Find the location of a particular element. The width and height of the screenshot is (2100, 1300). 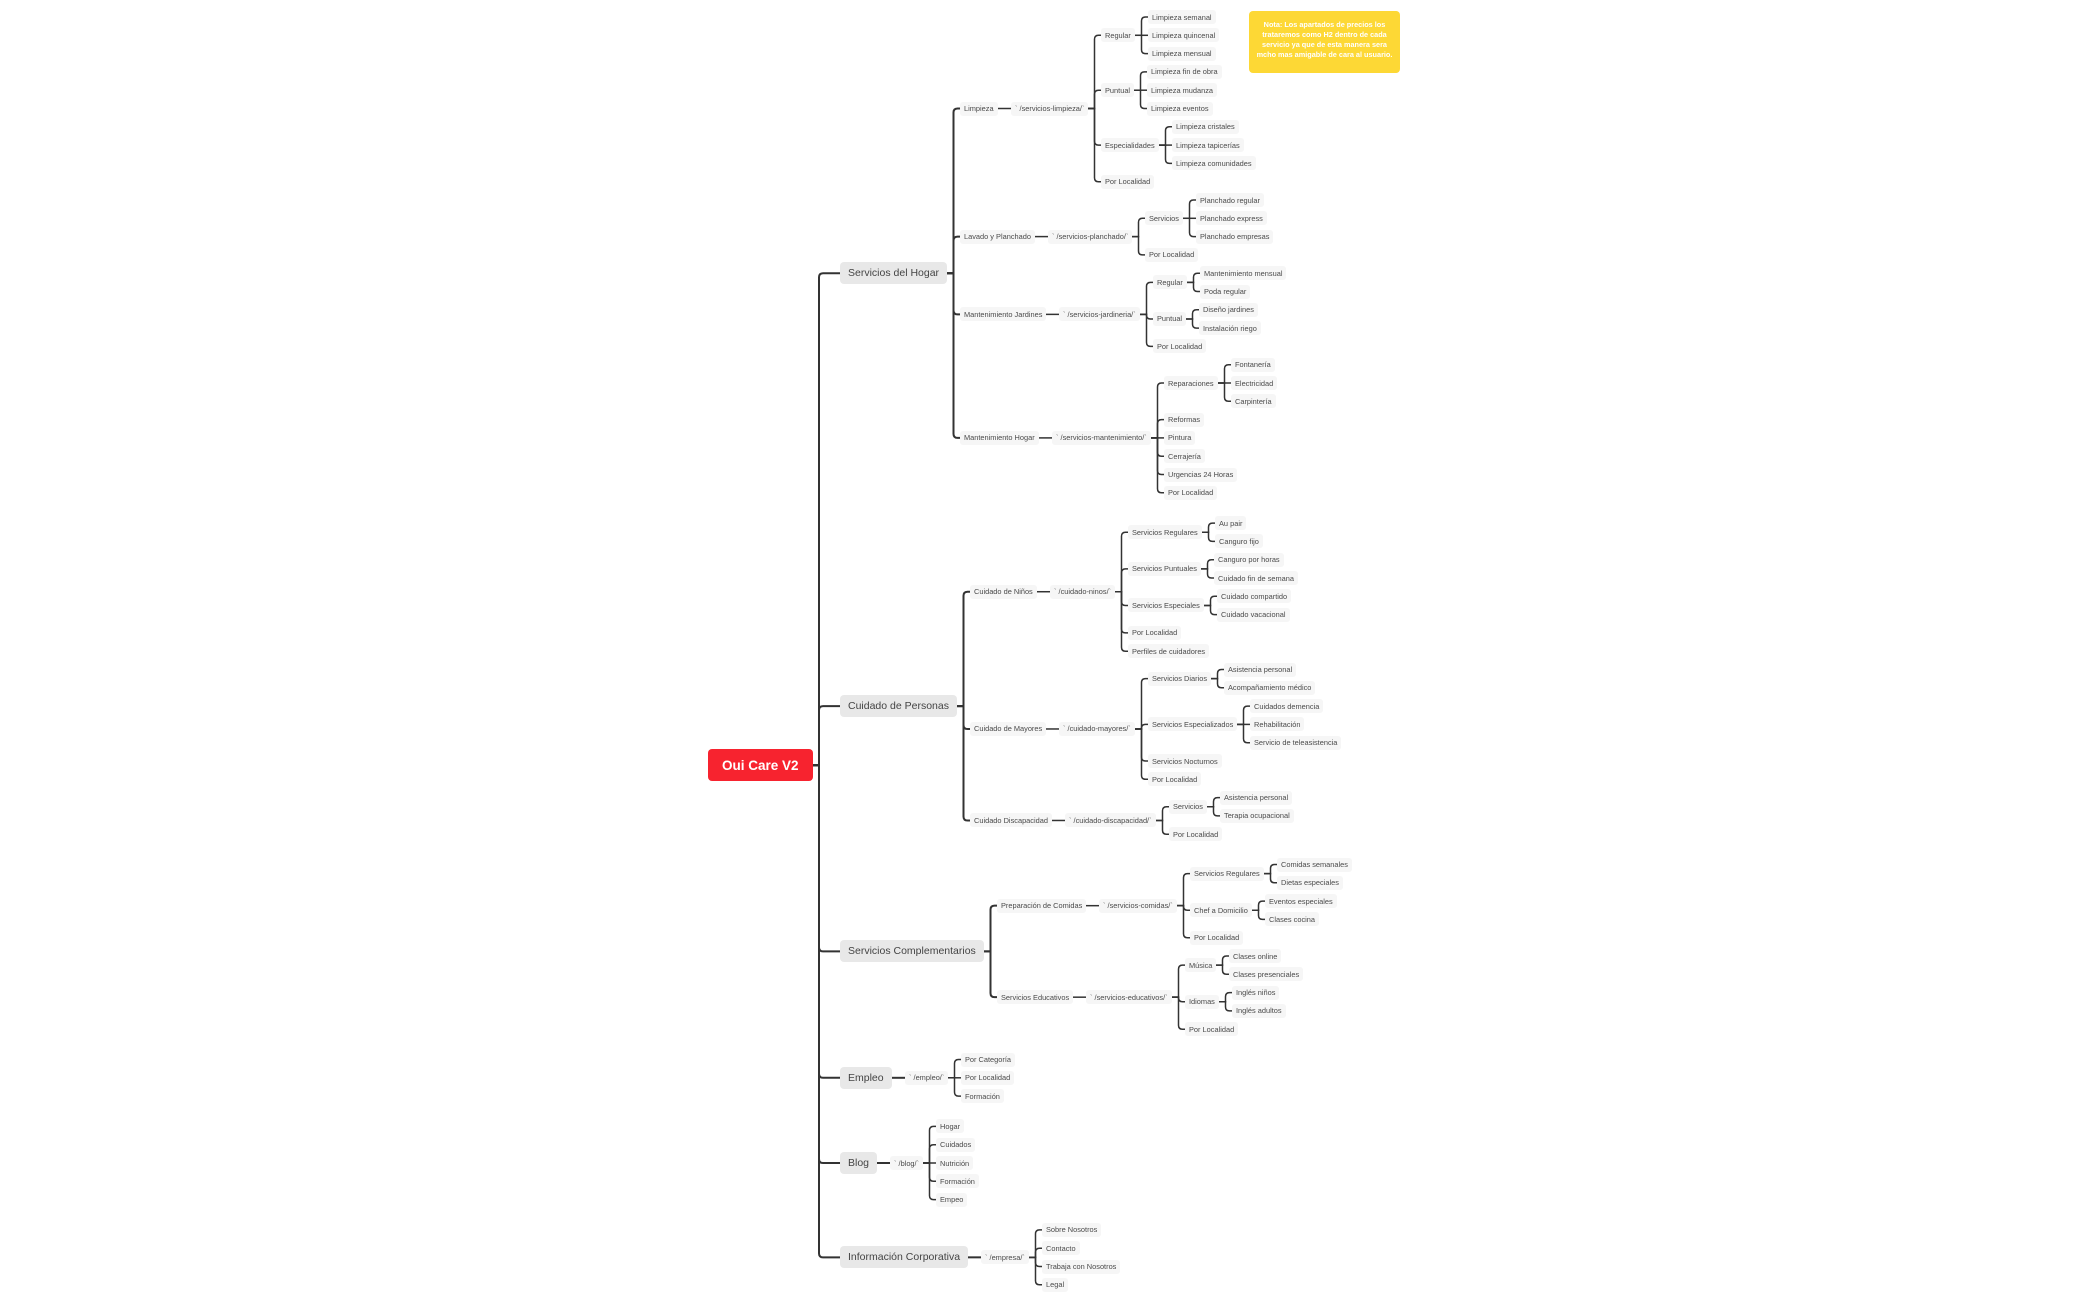

mindmap-leaf-node: Inglés adultos is located at coordinates (1259, 1010).